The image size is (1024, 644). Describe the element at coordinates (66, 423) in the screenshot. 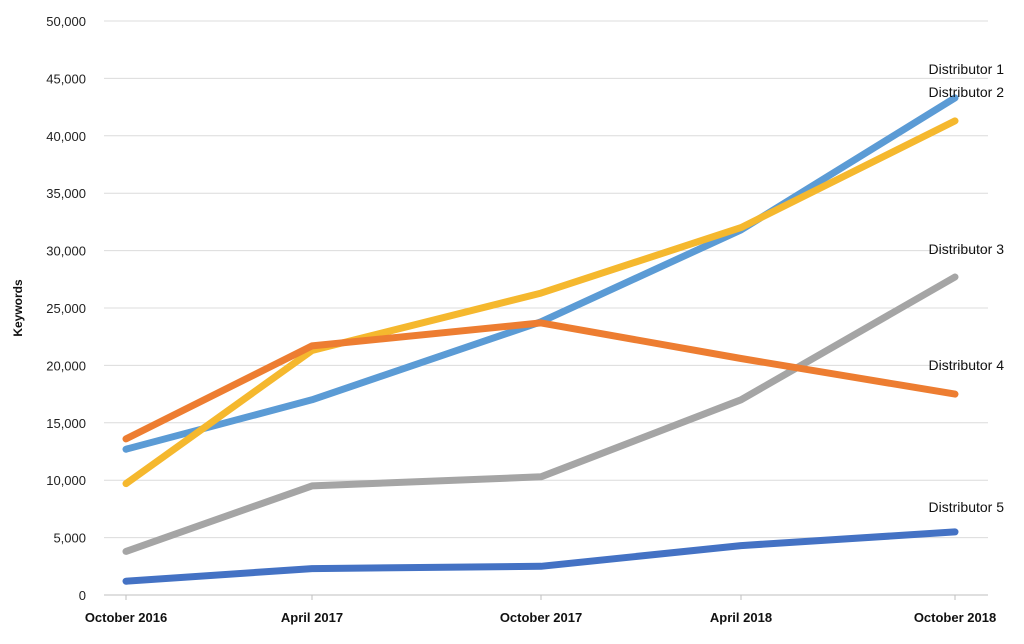

I see `y-tick-label: 15,000` at that location.